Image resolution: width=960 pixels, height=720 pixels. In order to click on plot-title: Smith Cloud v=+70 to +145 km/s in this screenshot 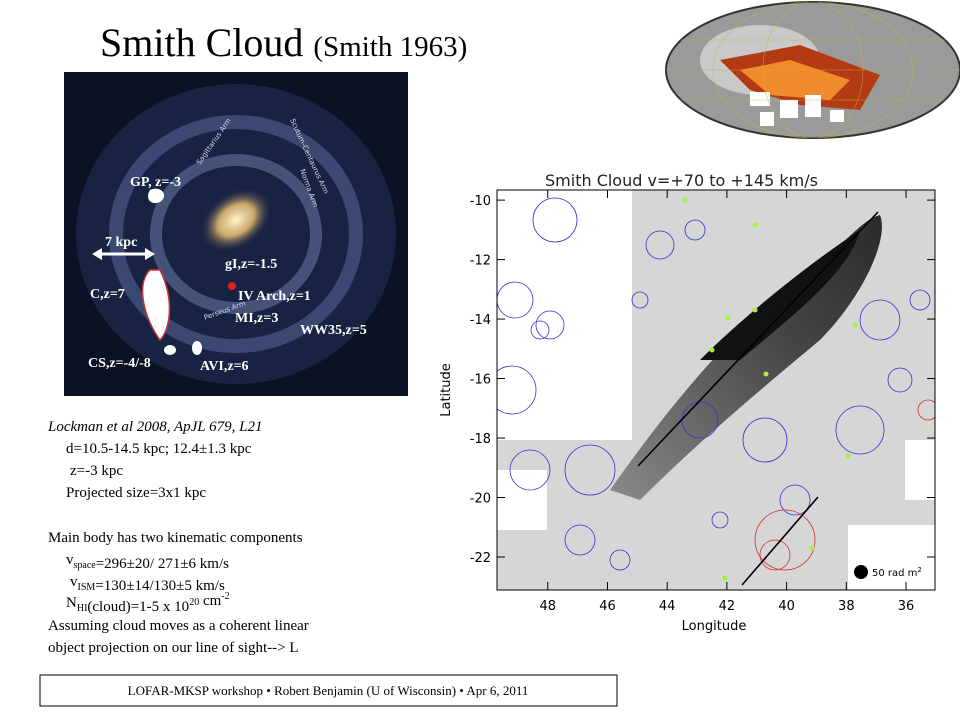, I will do `click(681, 180)`.